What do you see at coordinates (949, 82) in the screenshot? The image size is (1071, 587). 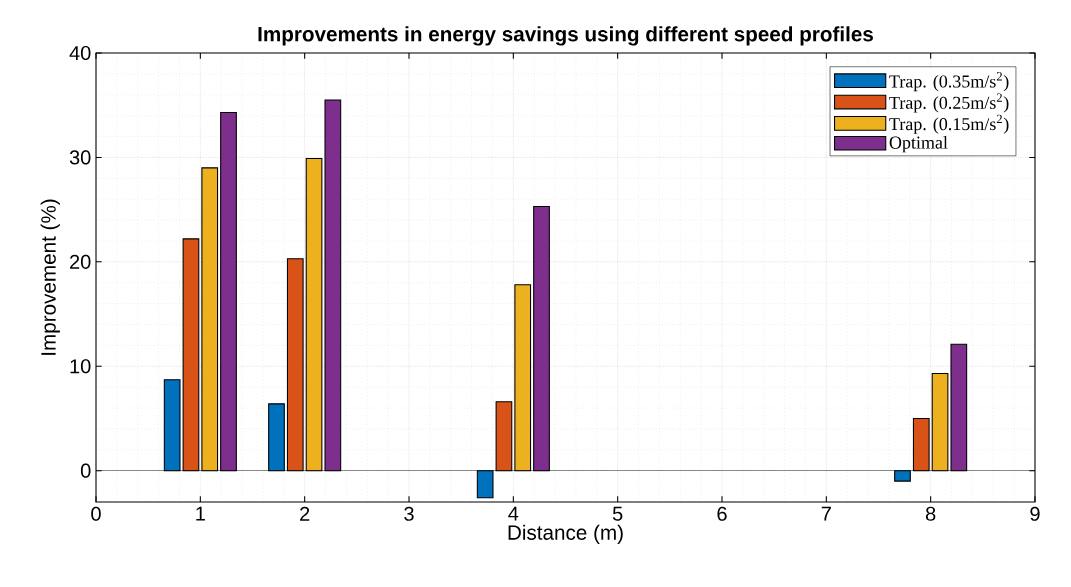 I see `legend-label: Trap. (0.35m/s$^{2}$)` at bounding box center [949, 82].